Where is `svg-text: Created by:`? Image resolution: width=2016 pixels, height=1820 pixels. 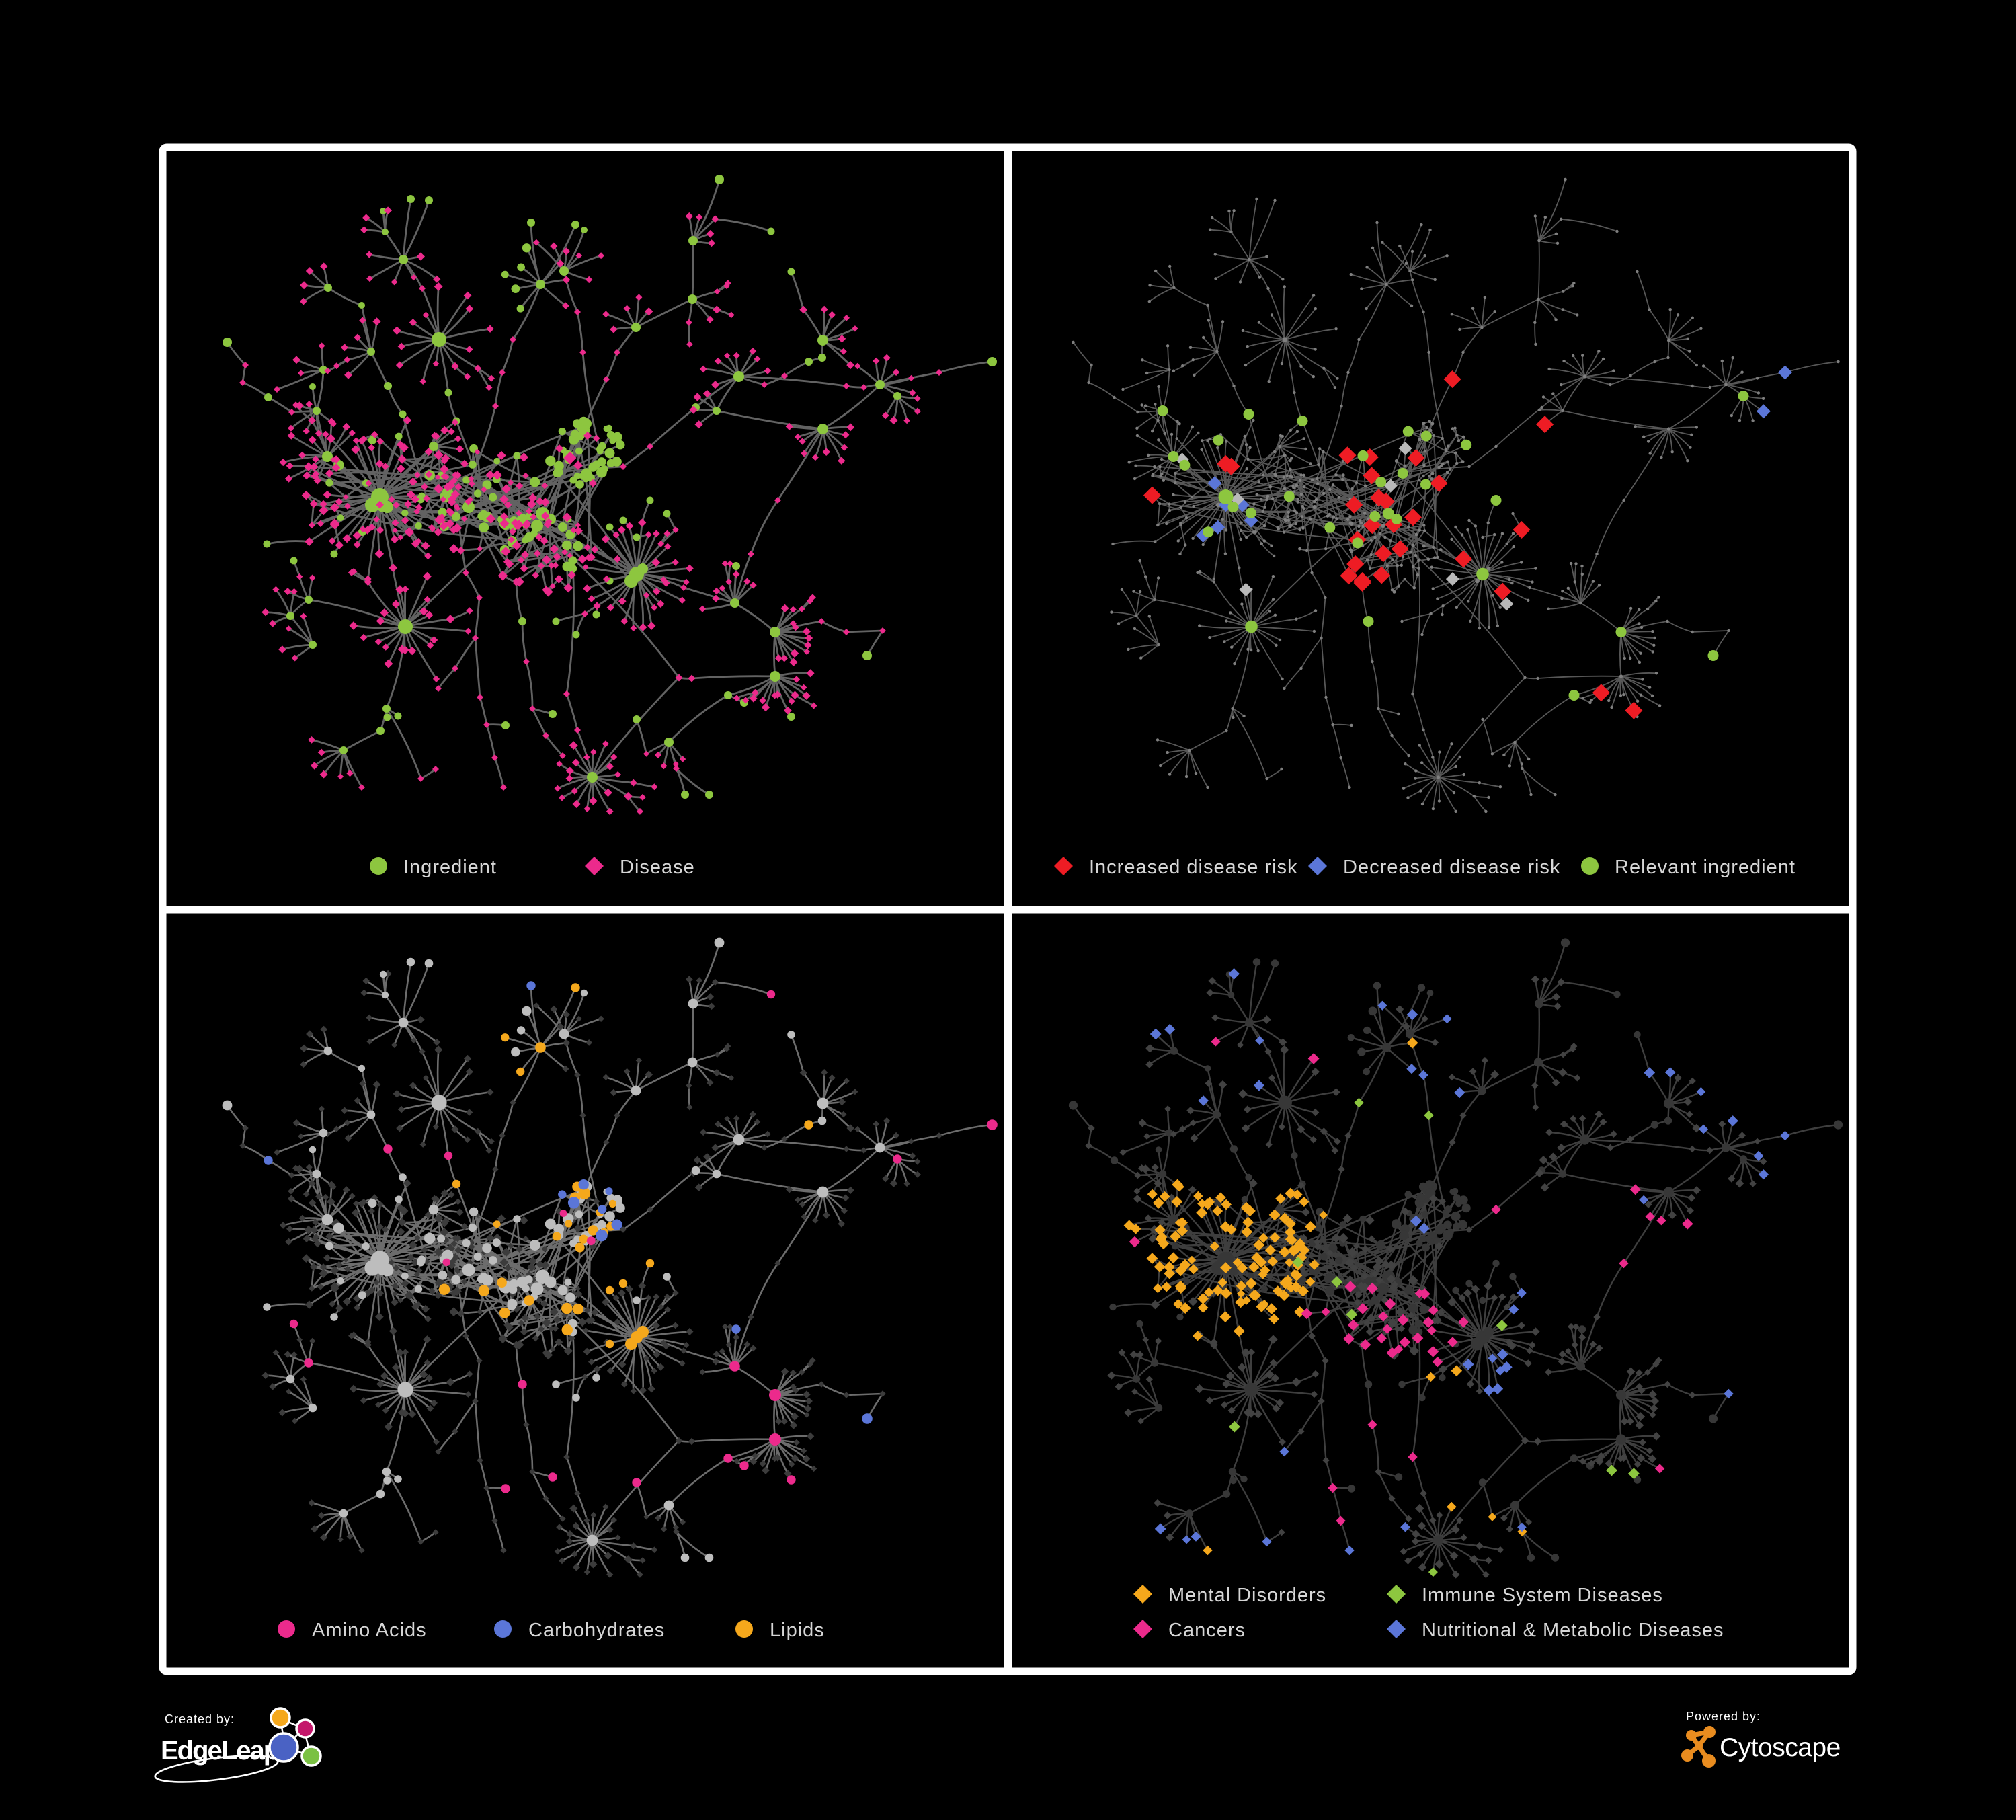 svg-text: Created by: is located at coordinates (200, 1719).